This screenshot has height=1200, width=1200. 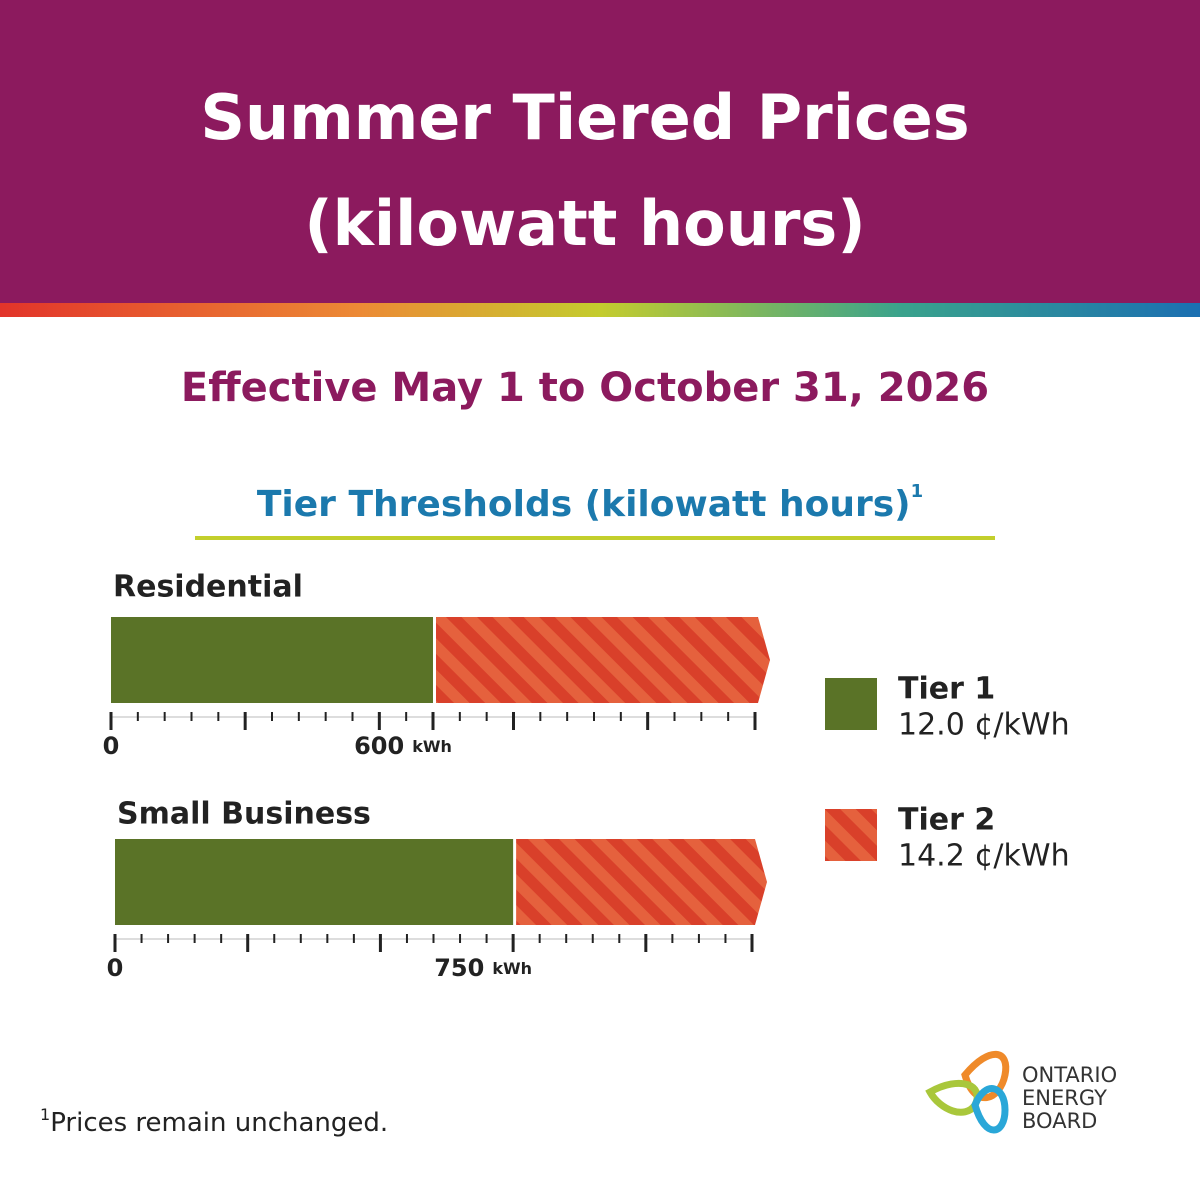 What do you see at coordinates (1059, 1121) in the screenshot?
I see `logo-line: BOARD` at bounding box center [1059, 1121].